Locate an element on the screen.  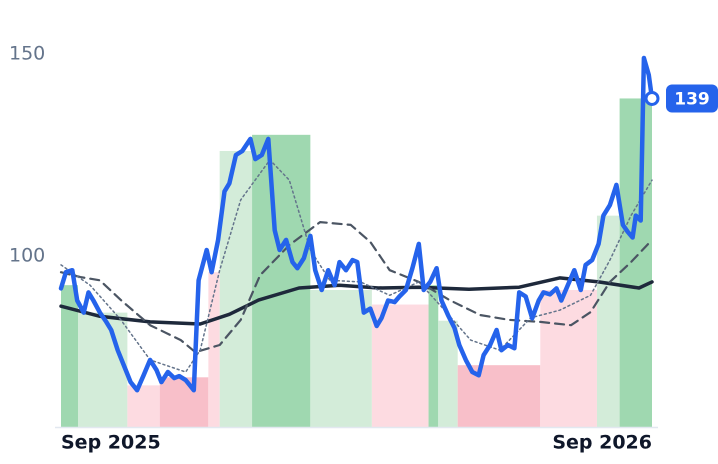
x-tick-label: Sep 2025 is located at coordinates (111, 443).